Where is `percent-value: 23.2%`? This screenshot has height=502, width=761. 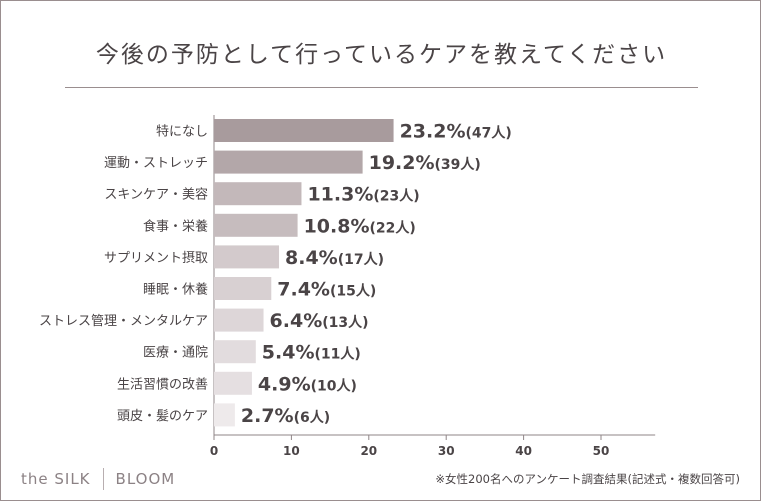 percent-value: 23.2% is located at coordinates (433, 132).